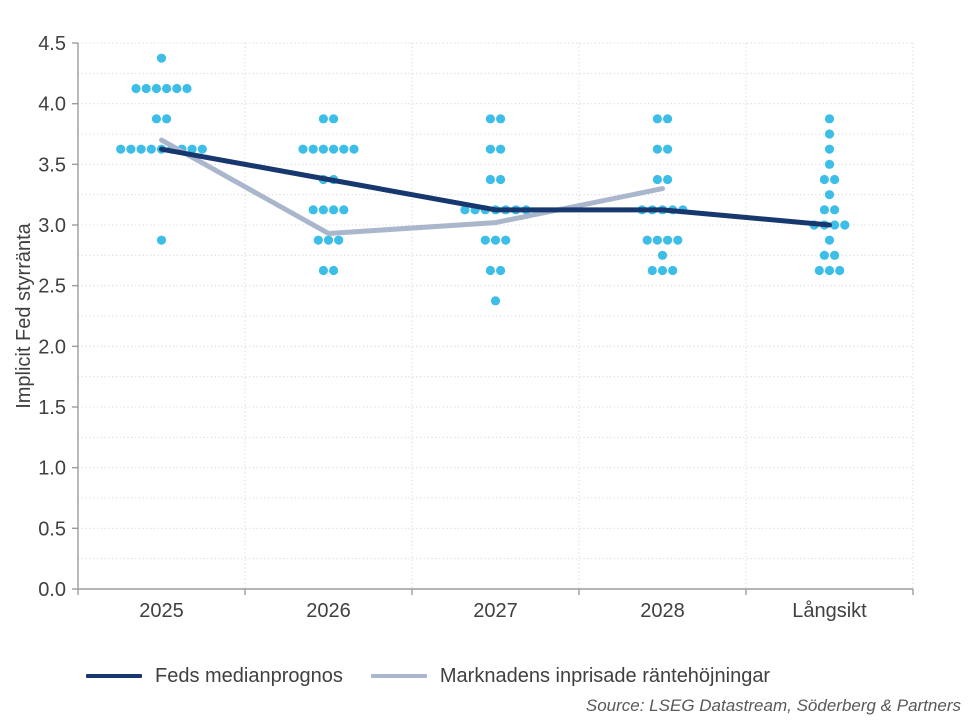 The width and height of the screenshot is (969, 722). I want to click on x-tick-label: 2028, so click(662, 611).